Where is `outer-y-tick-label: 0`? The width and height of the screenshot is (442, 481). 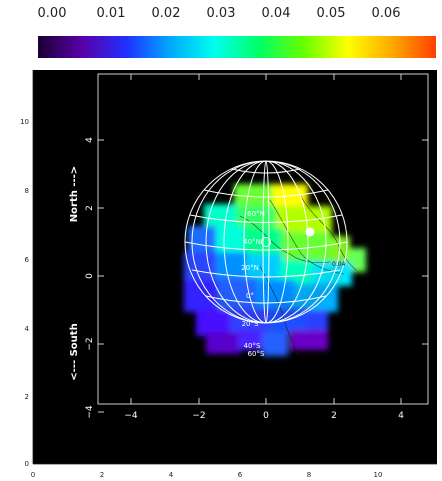 outer-y-tick-label: 0 is located at coordinates (27, 464).